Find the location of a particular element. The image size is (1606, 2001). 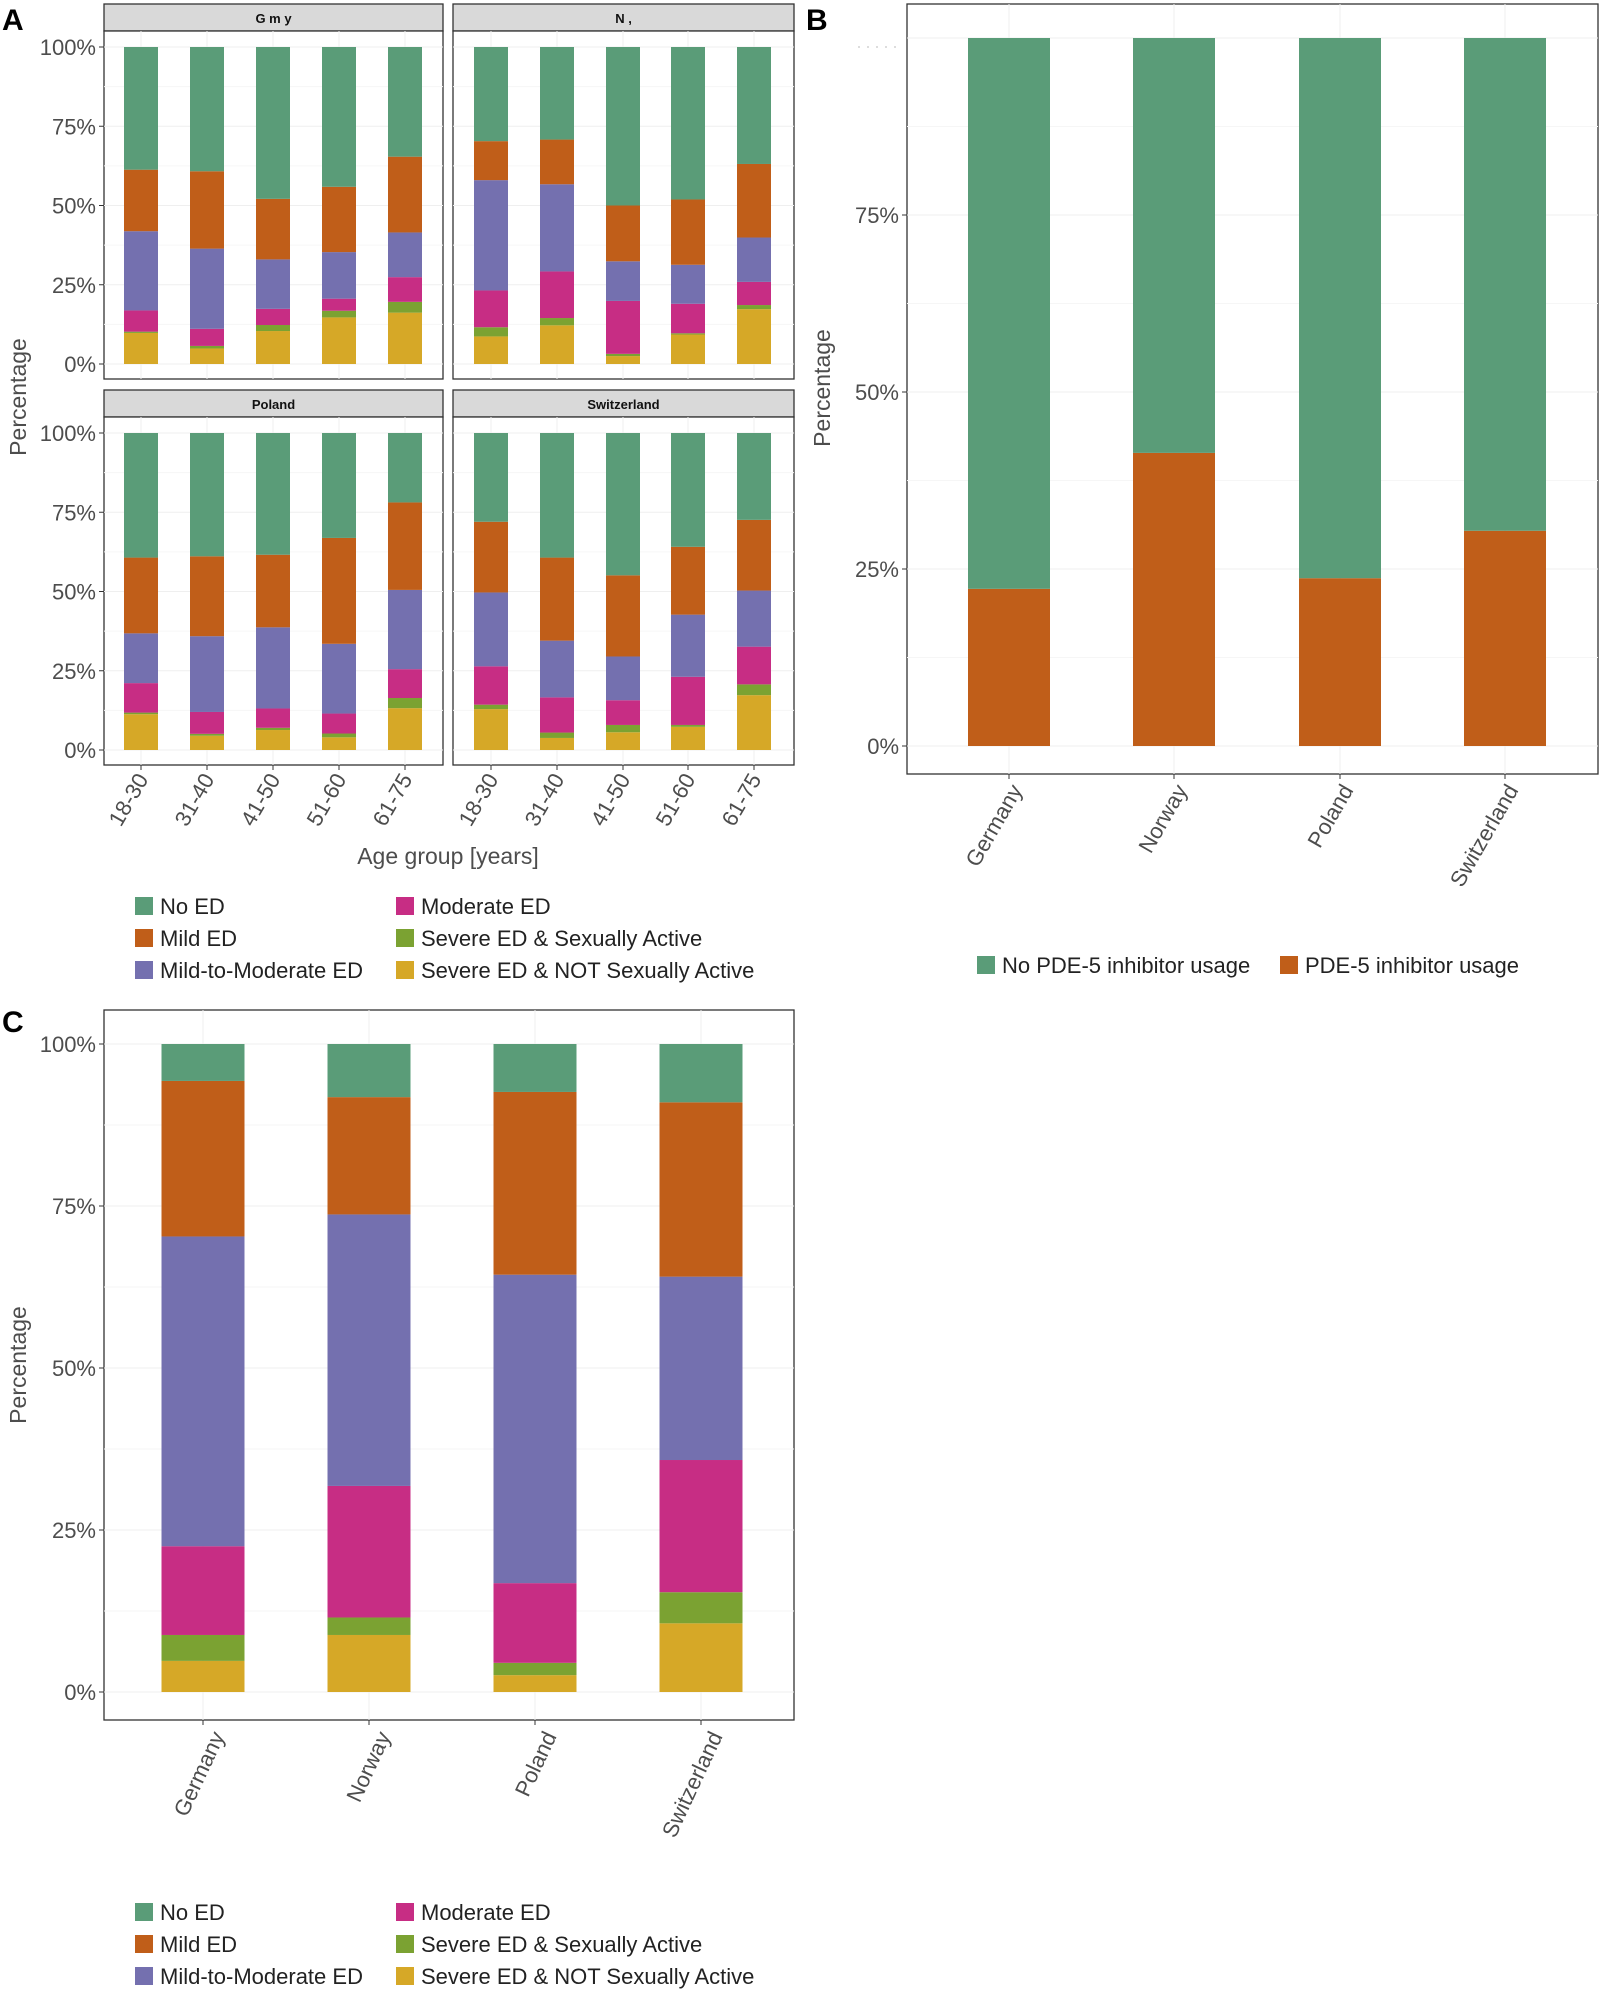

y-tick-label: 75% is located at coordinates (74, 126).